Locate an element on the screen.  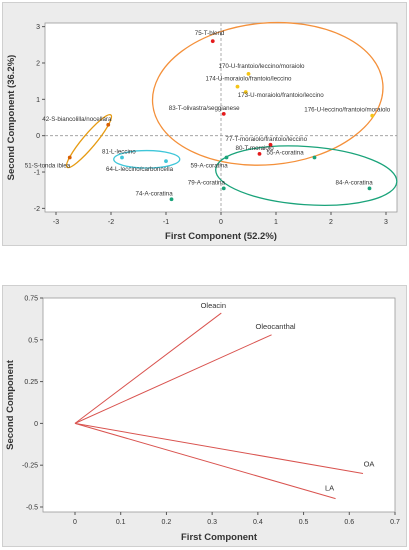
y-tick-label: 2 is located at coordinates (38, 63).